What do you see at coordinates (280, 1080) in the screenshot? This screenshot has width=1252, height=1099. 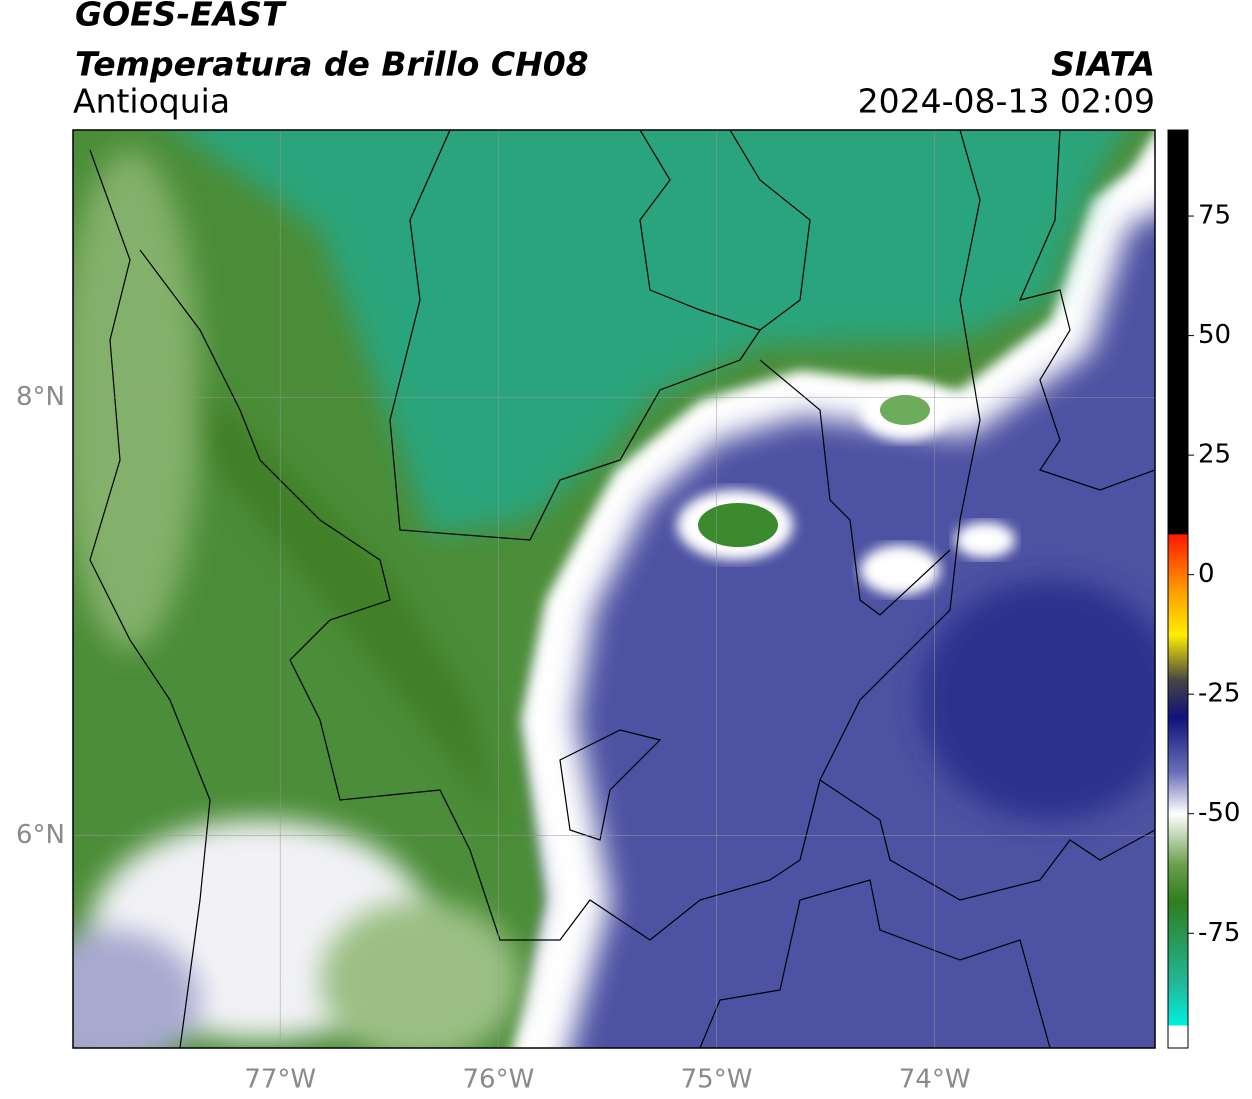 I see `x-tick-label: 77°W` at bounding box center [280, 1080].